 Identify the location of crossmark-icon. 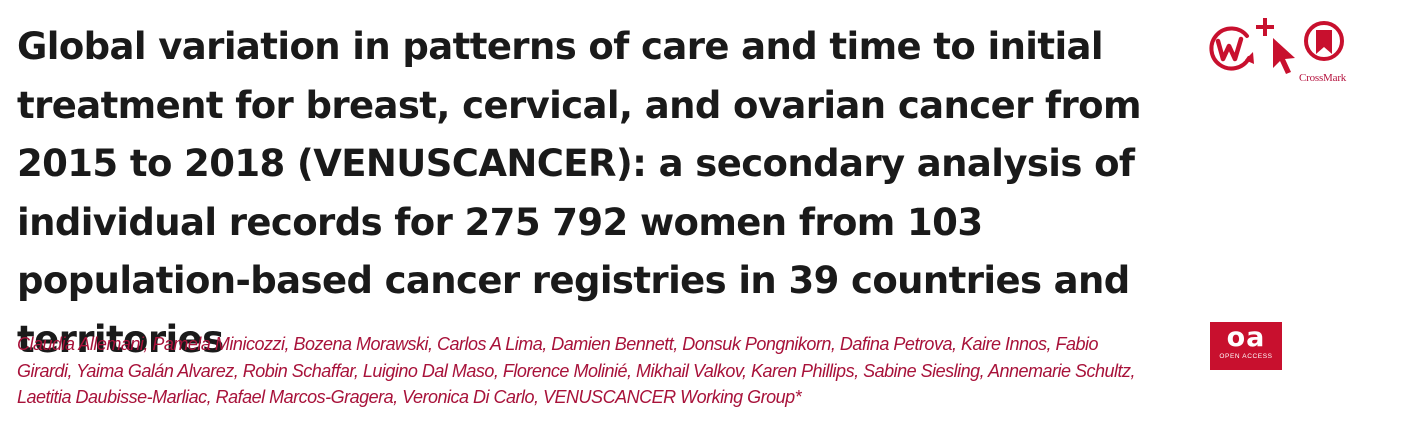
(1324, 45).